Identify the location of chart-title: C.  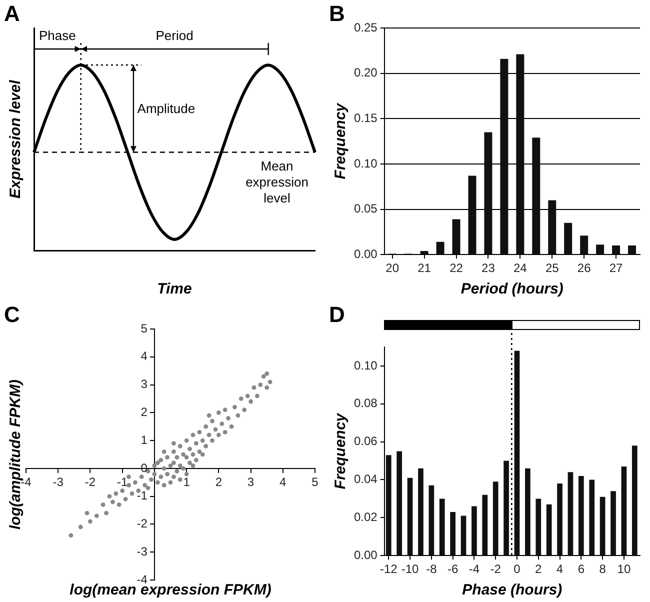
(12, 315).